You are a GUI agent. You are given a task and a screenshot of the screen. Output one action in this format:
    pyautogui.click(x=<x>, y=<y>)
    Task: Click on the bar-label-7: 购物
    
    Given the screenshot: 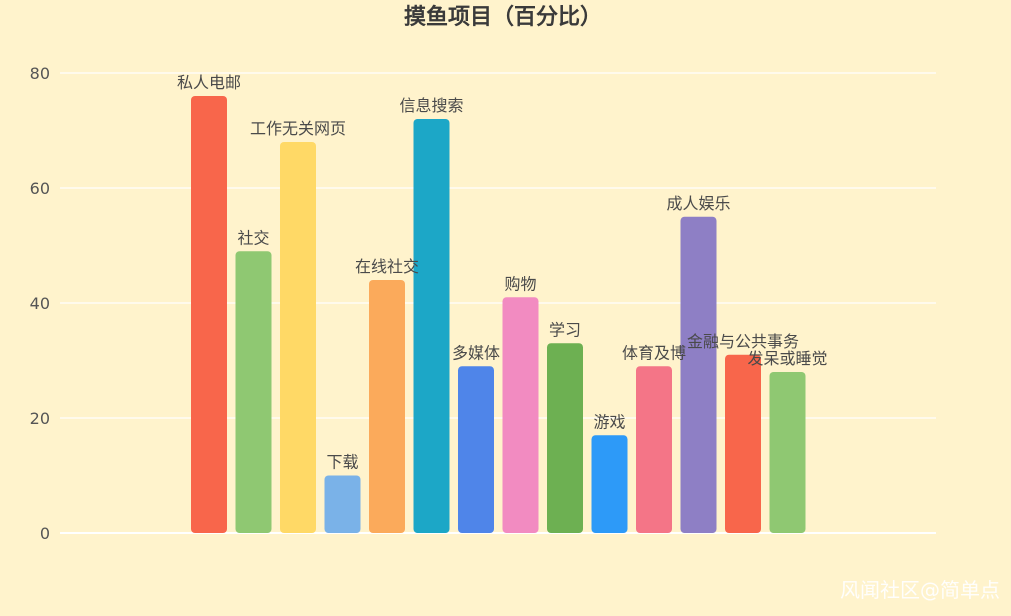 What is the action you would take?
    pyautogui.click(x=520, y=283)
    